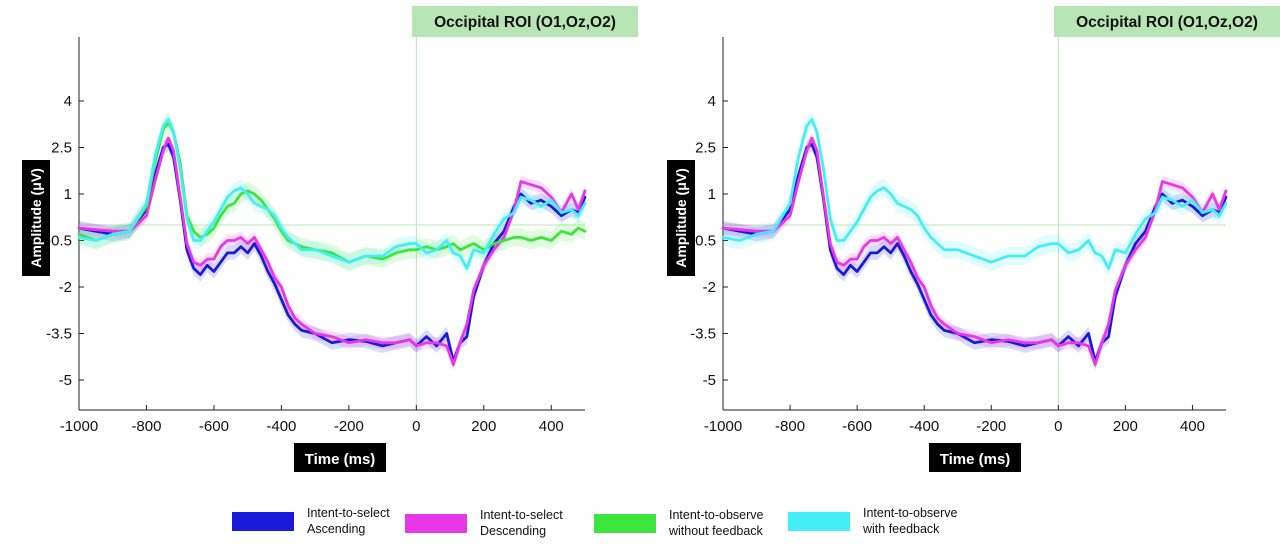 Image resolution: width=1280 pixels, height=544 pixels. Describe the element at coordinates (625, 523) in the screenshot. I see `legend-swatch-without-feedback` at that location.